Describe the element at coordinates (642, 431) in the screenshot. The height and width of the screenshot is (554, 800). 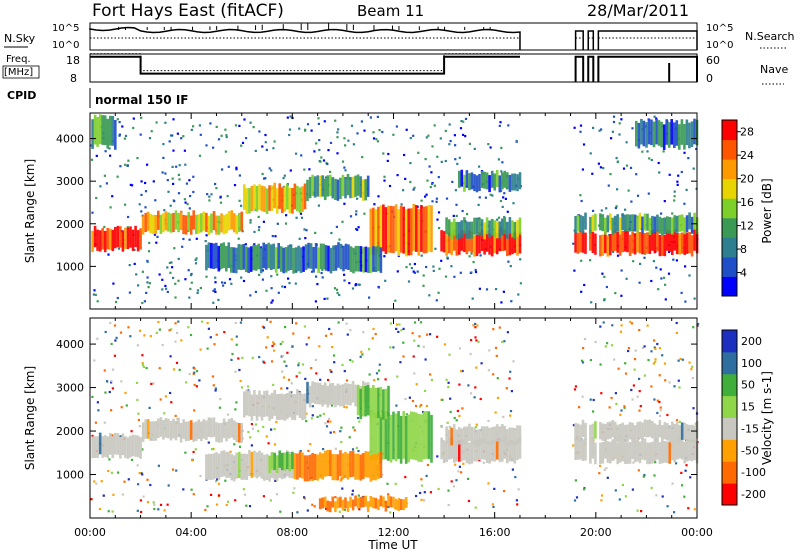
I see `velocity-band-12-cell` at that location.